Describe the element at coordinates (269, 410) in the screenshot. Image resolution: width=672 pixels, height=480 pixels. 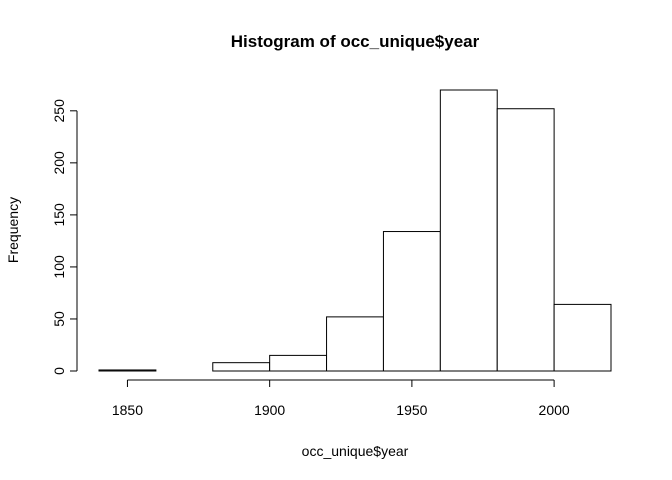
I see `x-tick-label: 1900` at that location.